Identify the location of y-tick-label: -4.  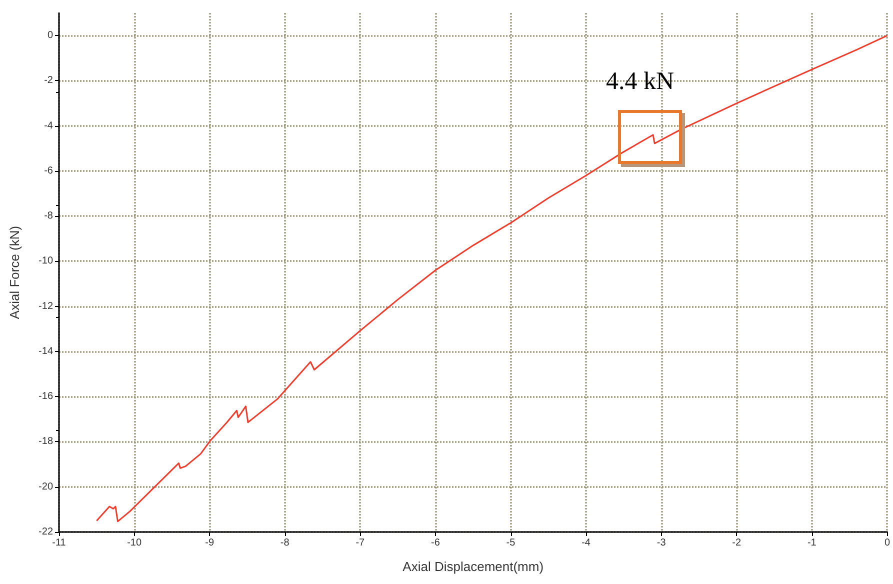
(49, 126).